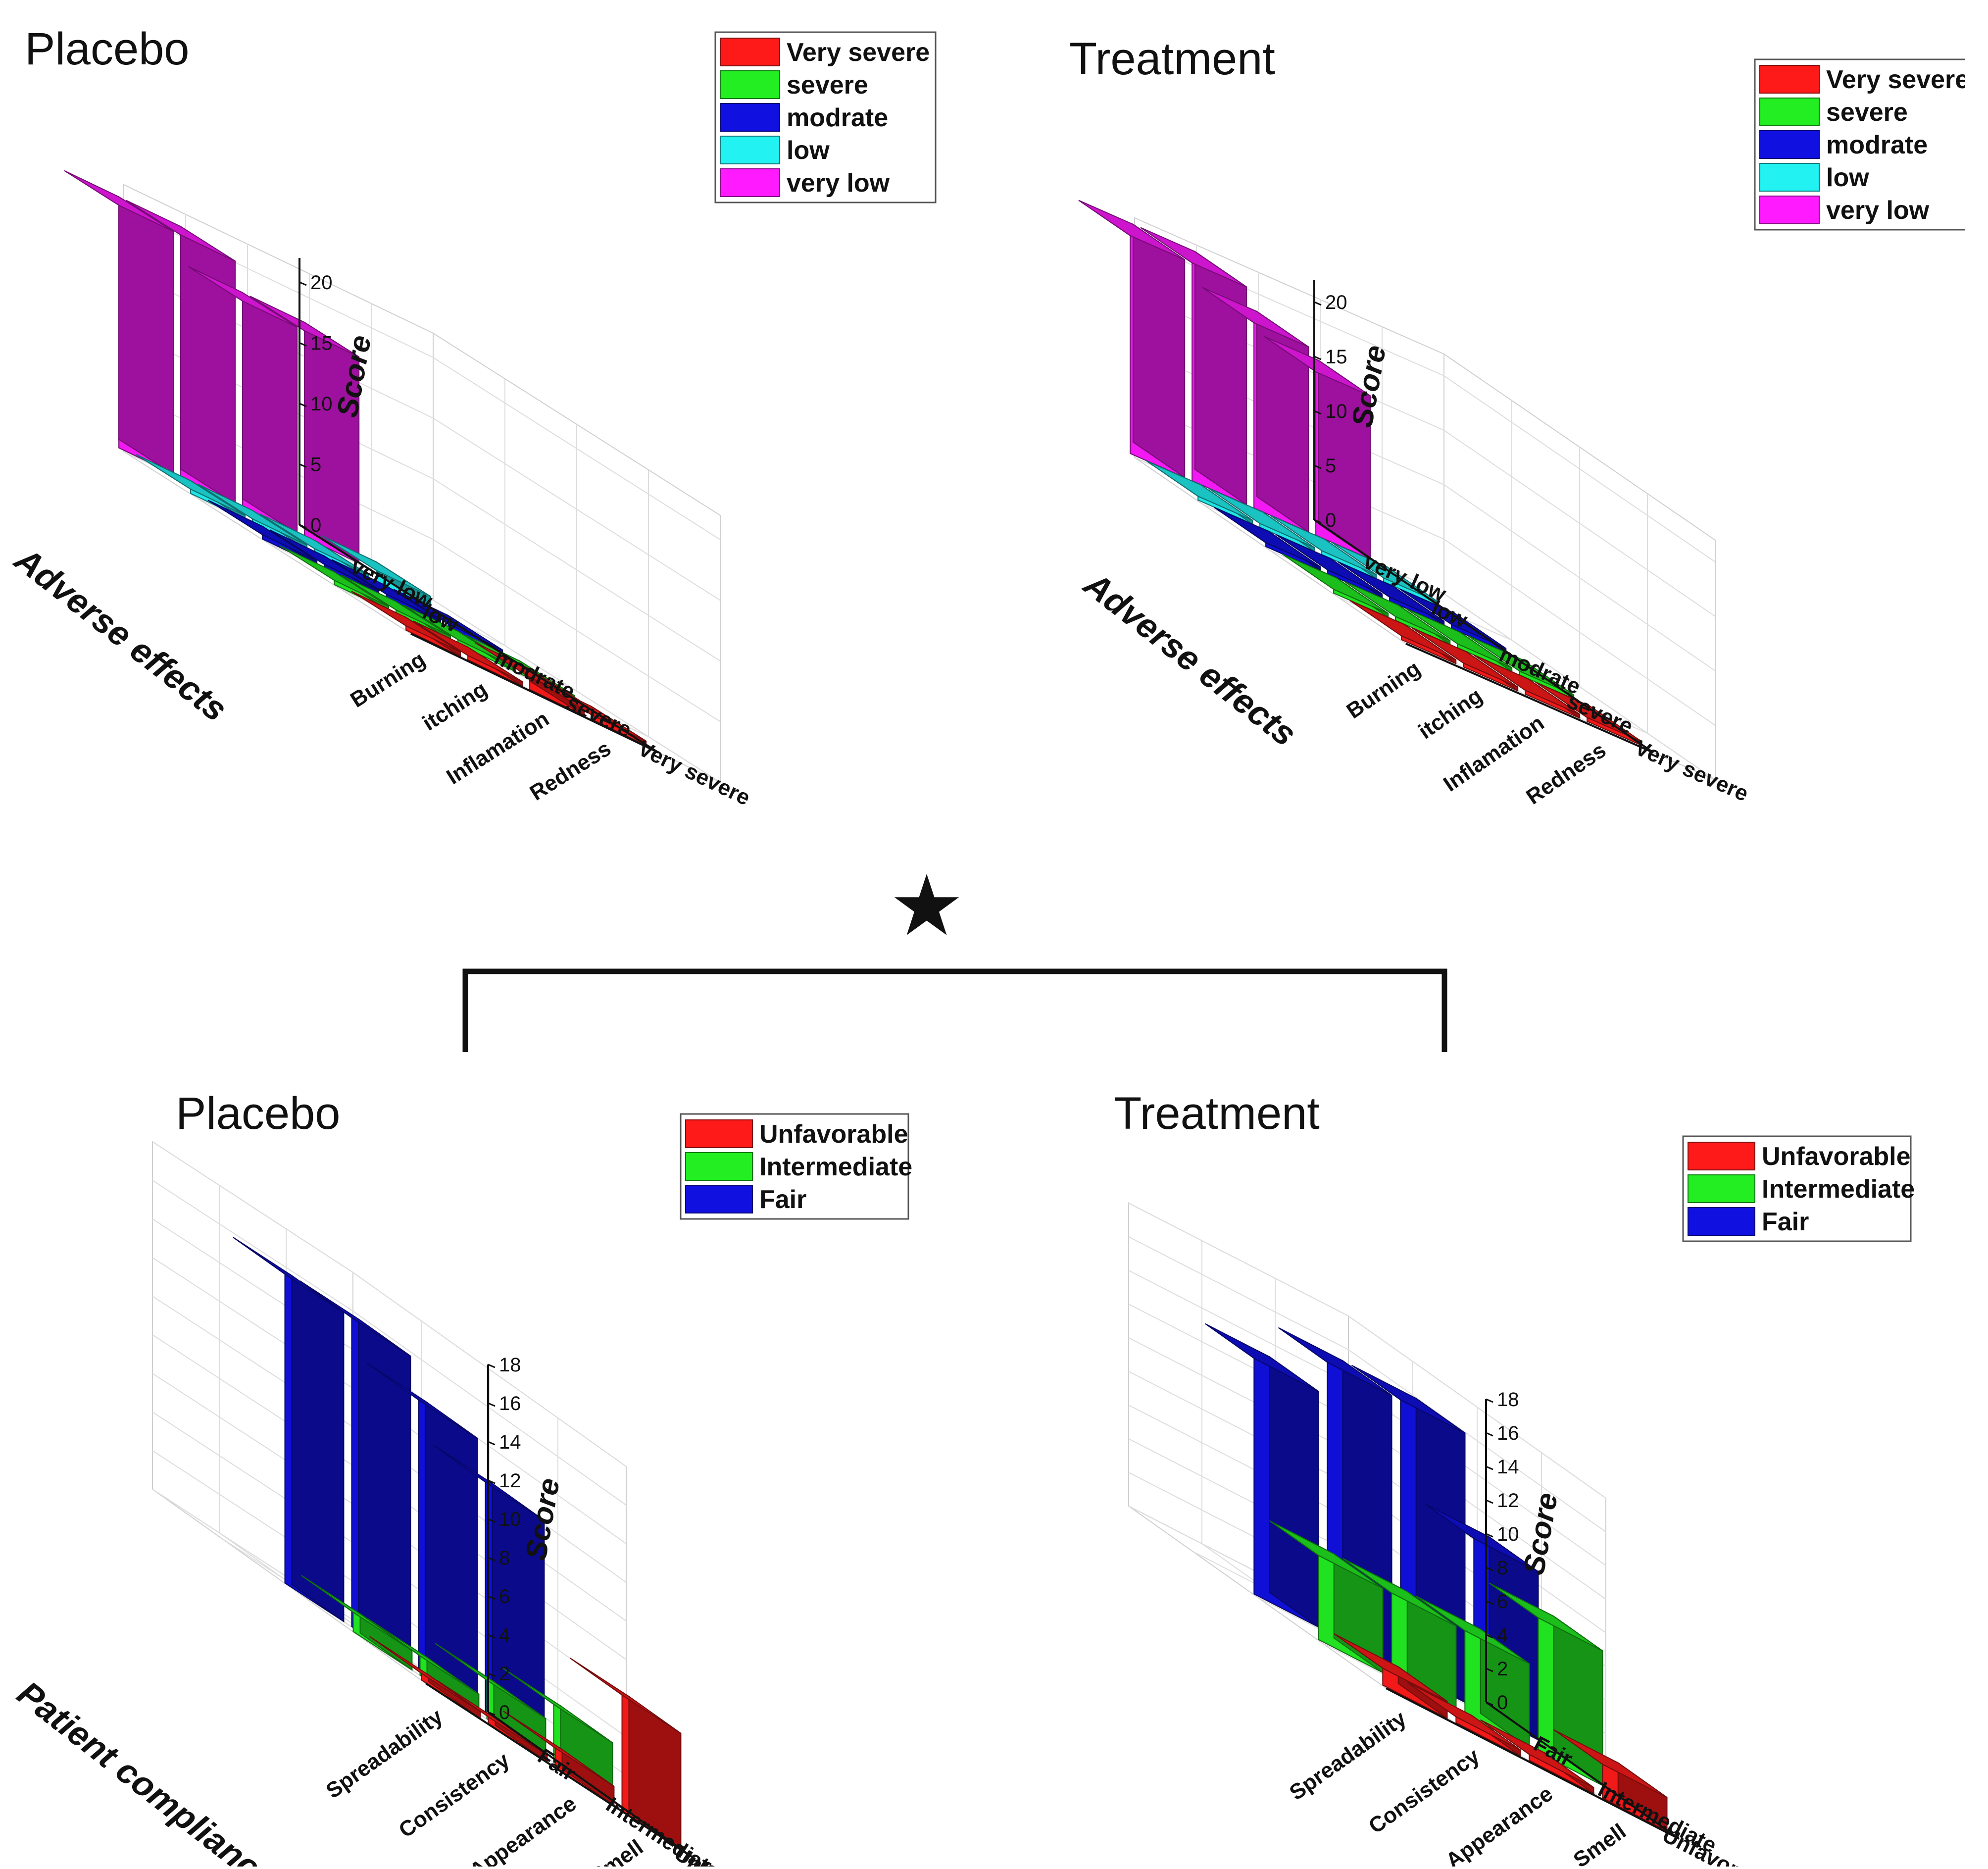 The image size is (1988, 1869). I want to click on legend: Very severe severe modrate low very low, so click(825, 117).